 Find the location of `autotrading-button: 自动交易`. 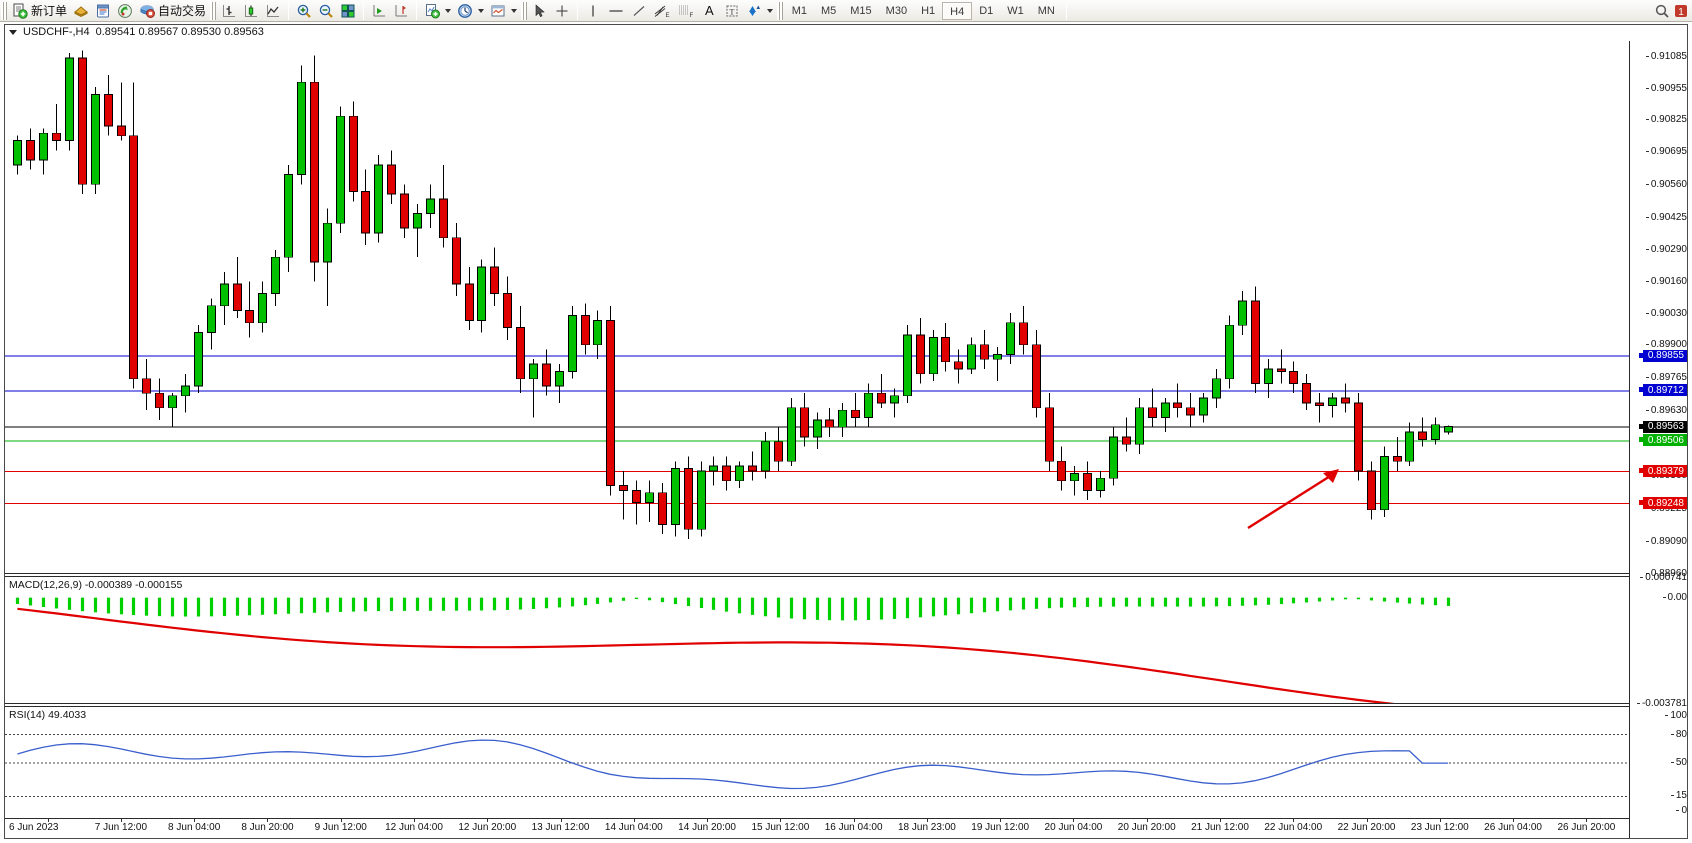

autotrading-button: 自动交易 is located at coordinates (172, 11).